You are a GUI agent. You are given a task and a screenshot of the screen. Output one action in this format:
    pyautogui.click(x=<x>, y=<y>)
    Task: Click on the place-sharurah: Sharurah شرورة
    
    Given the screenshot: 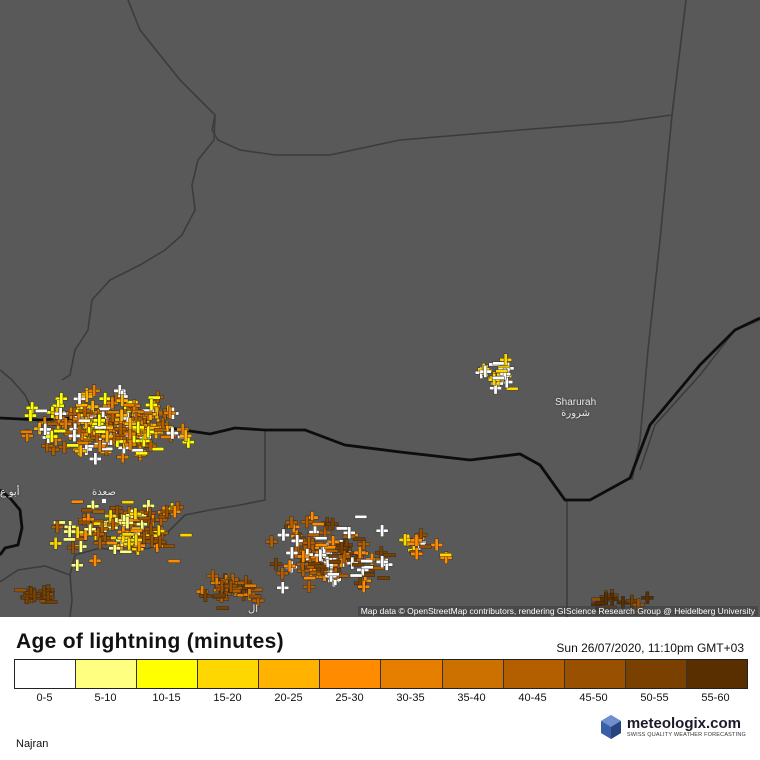 What is the action you would take?
    pyautogui.click(x=575, y=408)
    